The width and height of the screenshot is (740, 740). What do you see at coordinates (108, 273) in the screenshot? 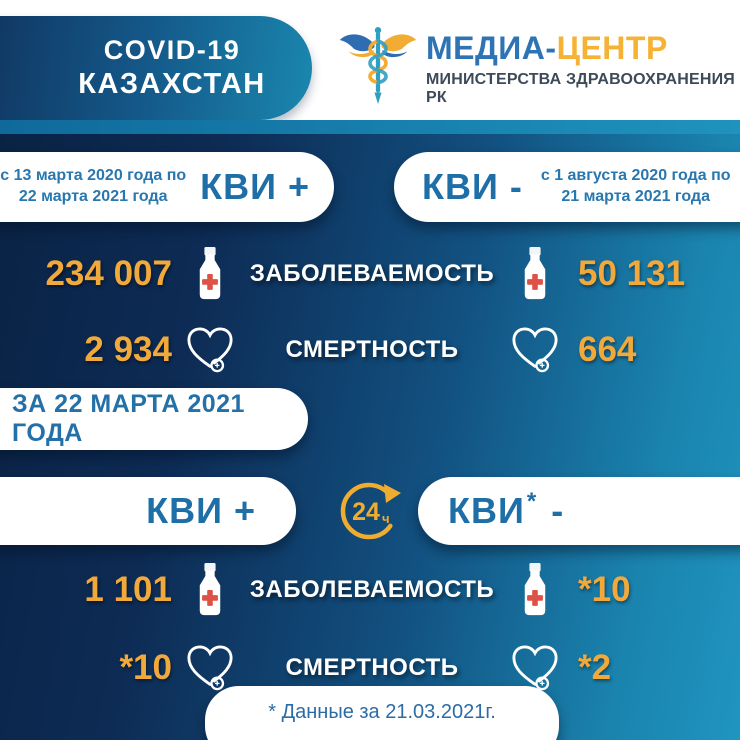
I see `cumulative-morbidity-positive-value: 234 007` at bounding box center [108, 273].